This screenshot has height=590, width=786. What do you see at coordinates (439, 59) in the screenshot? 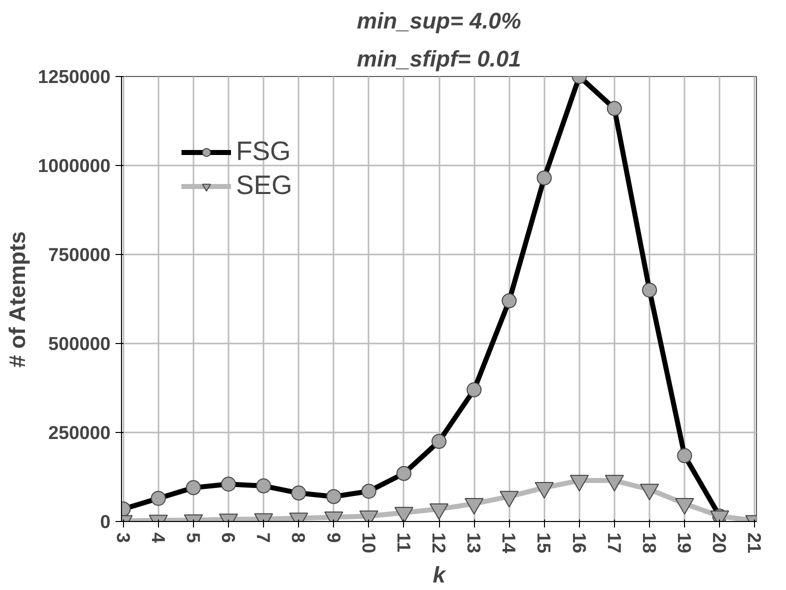
I see `chart-subtitle: min_sfipf= 0.01` at bounding box center [439, 59].